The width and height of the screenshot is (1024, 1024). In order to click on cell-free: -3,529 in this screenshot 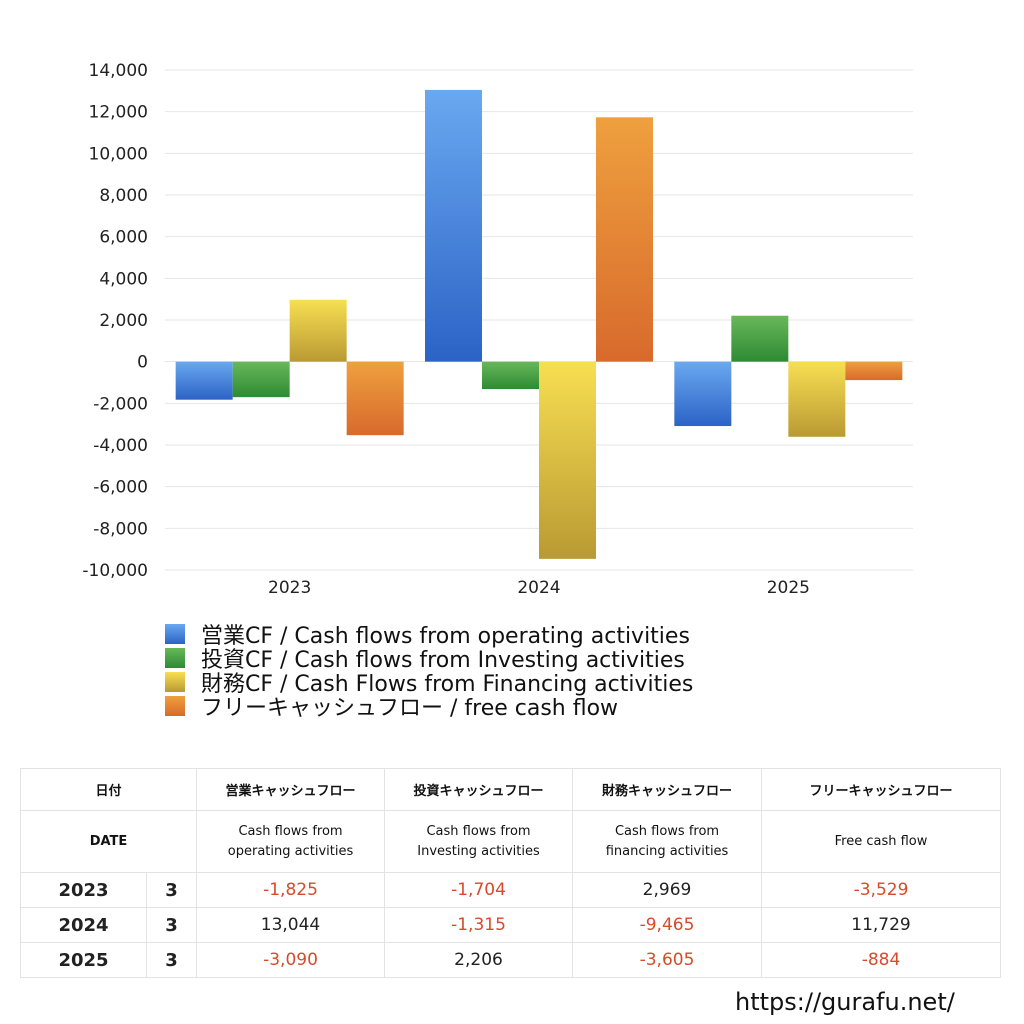, I will do `click(881, 890)`.